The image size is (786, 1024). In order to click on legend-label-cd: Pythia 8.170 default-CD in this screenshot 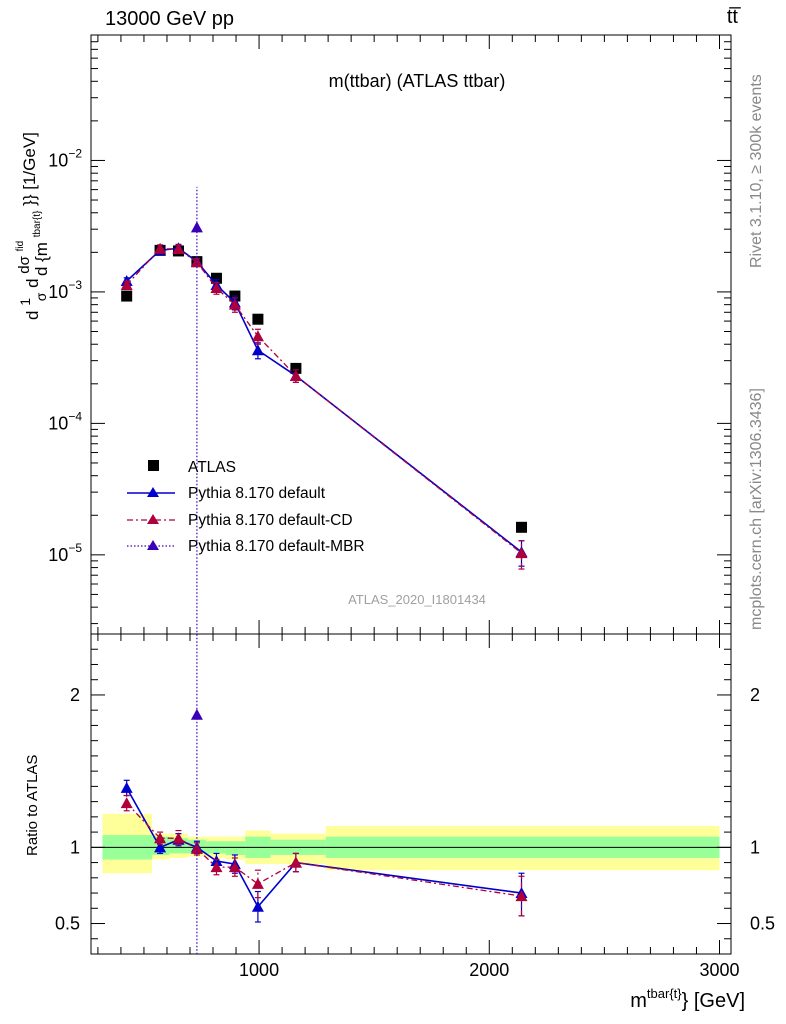, I will do `click(270, 520)`.